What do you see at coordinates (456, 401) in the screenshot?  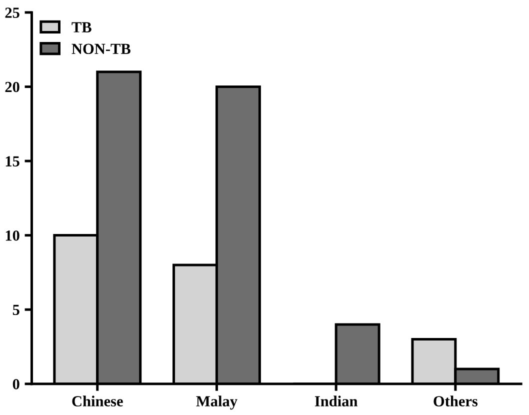 I see `x-tick-label: Others` at bounding box center [456, 401].